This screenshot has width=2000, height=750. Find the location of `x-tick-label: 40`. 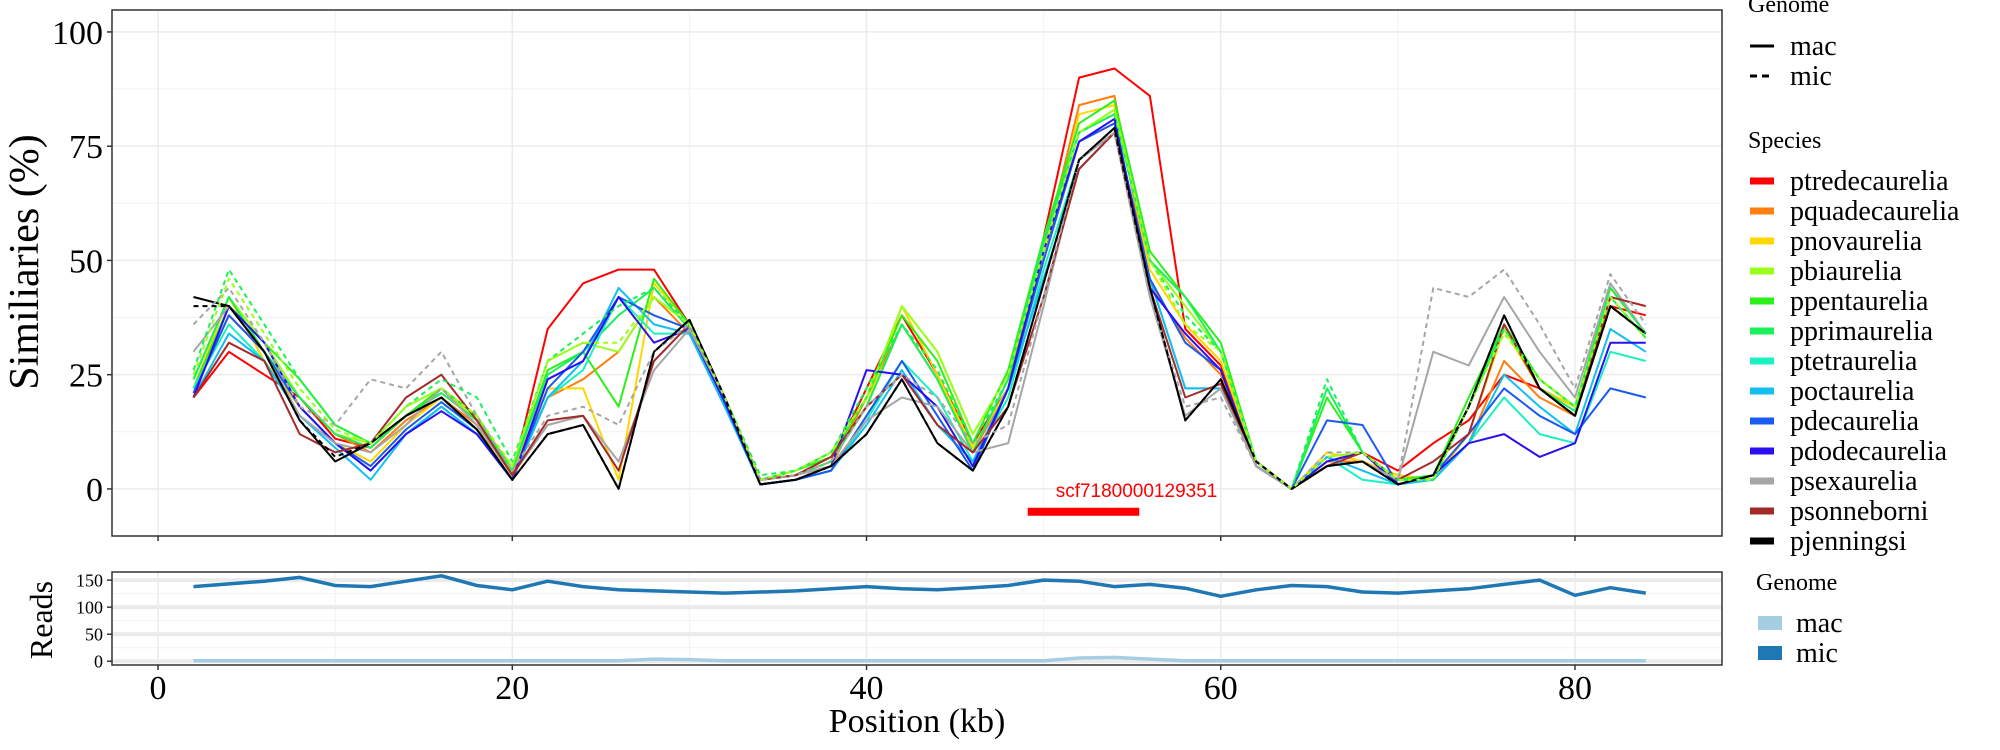

x-tick-label: 40 is located at coordinates (867, 688).